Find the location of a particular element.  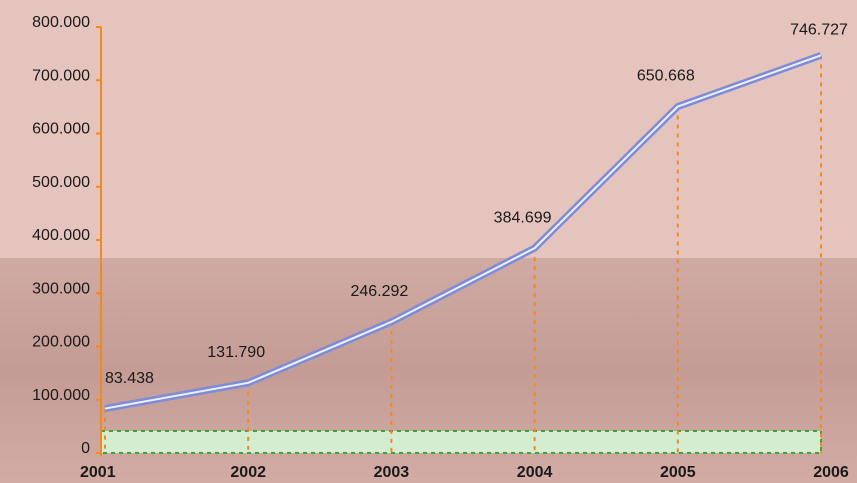

x-tick-label: 2004 is located at coordinates (535, 472).